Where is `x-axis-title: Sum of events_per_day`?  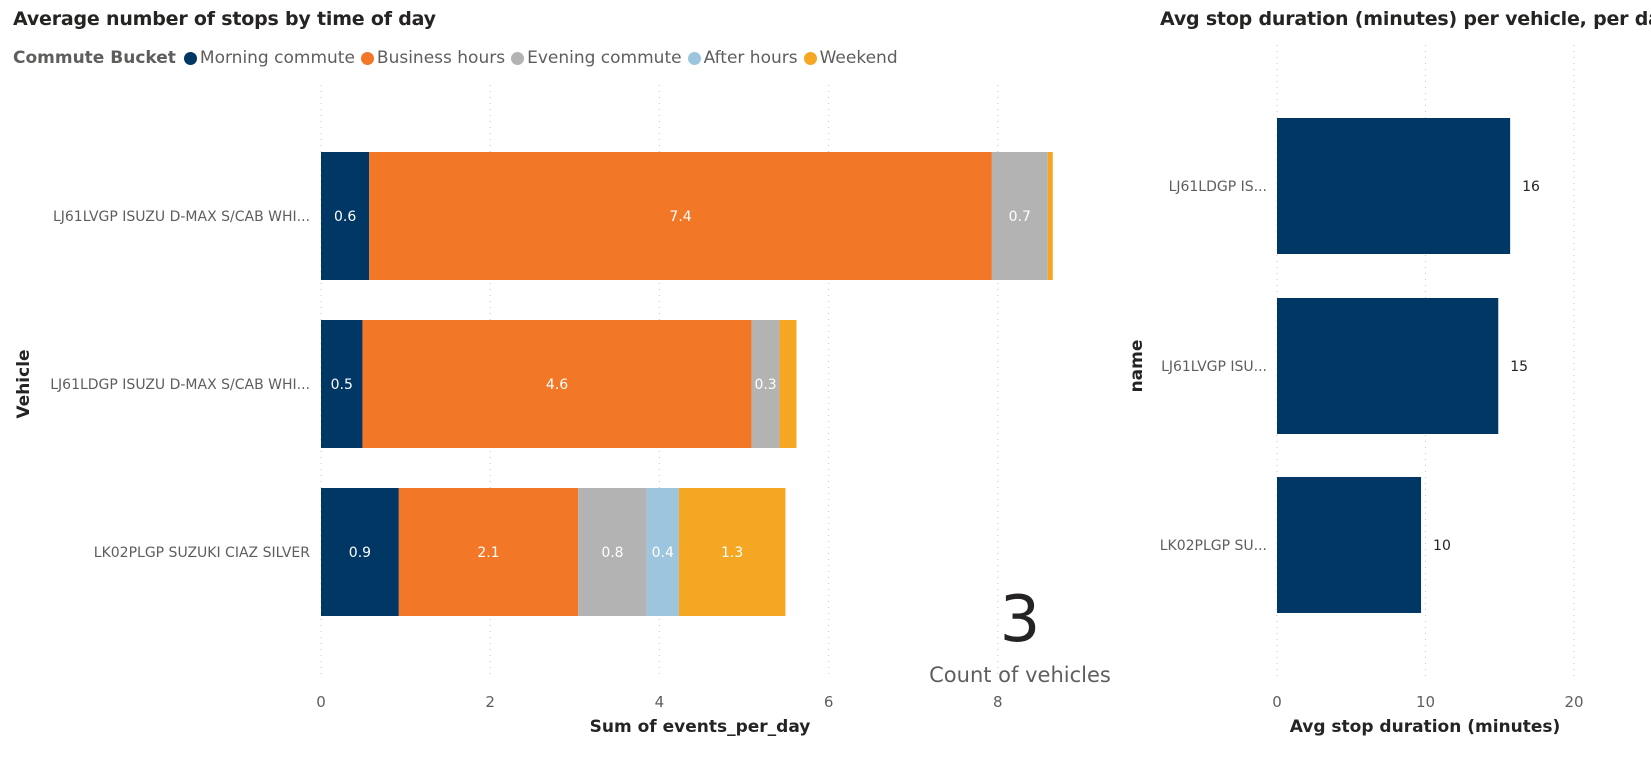
x-axis-title: Sum of events_per_day is located at coordinates (700, 727).